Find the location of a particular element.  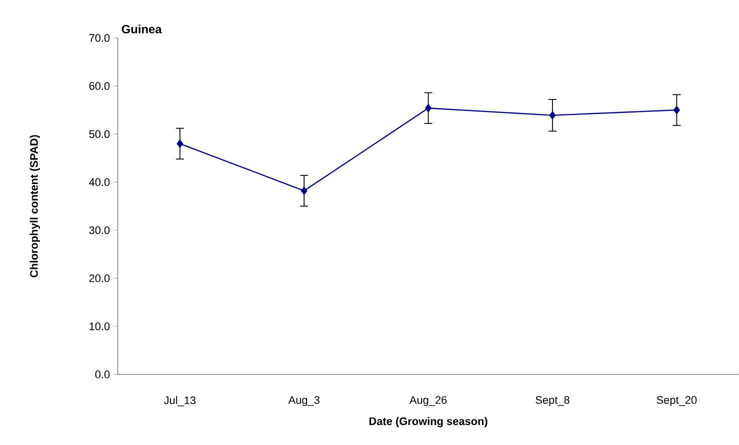

y-tick-label: 50.0 is located at coordinates (99, 134).